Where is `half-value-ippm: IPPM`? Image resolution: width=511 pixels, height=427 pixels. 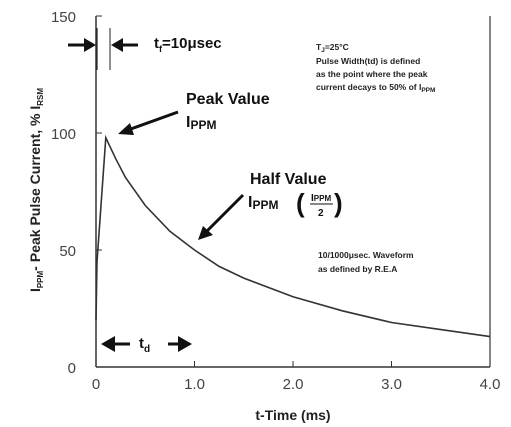
half-value-ippm: IPPM is located at coordinates (263, 203).